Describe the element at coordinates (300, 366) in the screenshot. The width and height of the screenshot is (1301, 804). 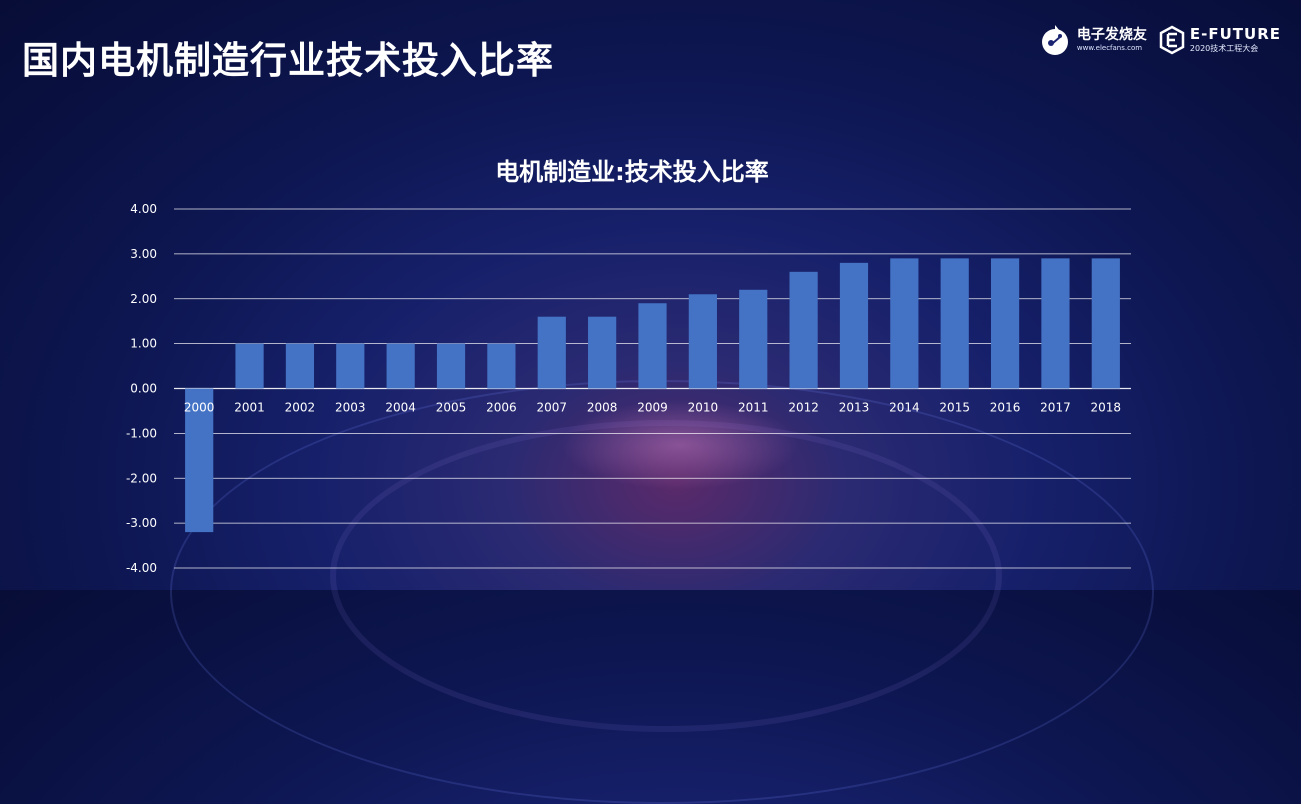
I see `bar-2002` at that location.